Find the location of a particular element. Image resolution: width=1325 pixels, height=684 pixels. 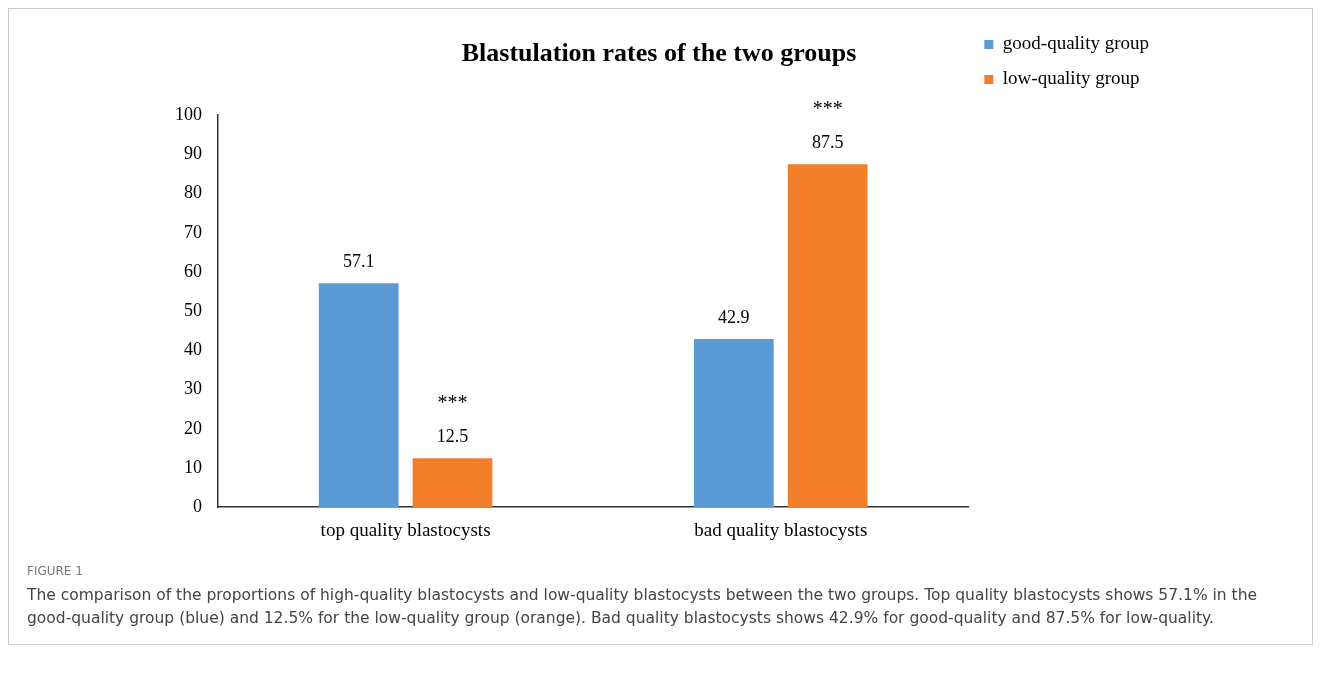

caption: FIGURE 1 is located at coordinates (55, 571).